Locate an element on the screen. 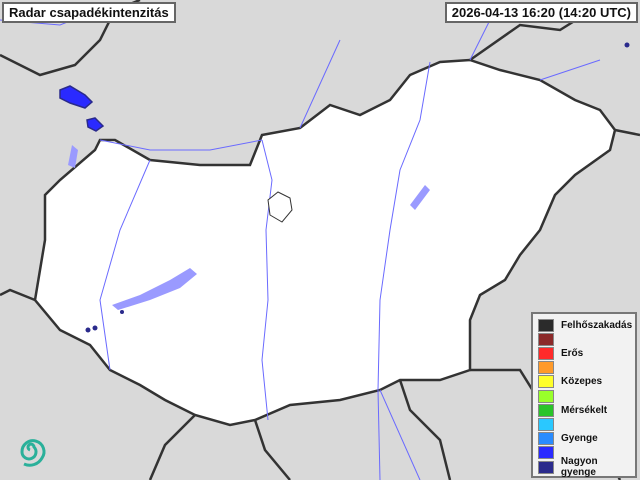 This screenshot has height=480, width=640. timestamp: 2026-04-13 16:20 (14:20 UTC) is located at coordinates (541, 12).